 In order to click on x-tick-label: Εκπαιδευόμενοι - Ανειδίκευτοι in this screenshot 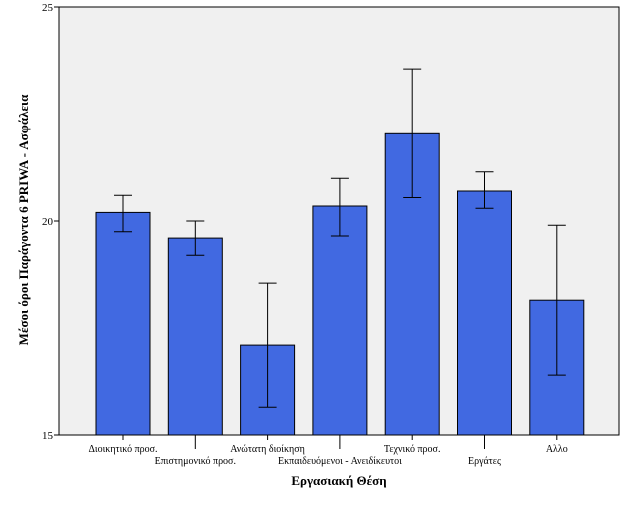, I will do `click(340, 461)`.